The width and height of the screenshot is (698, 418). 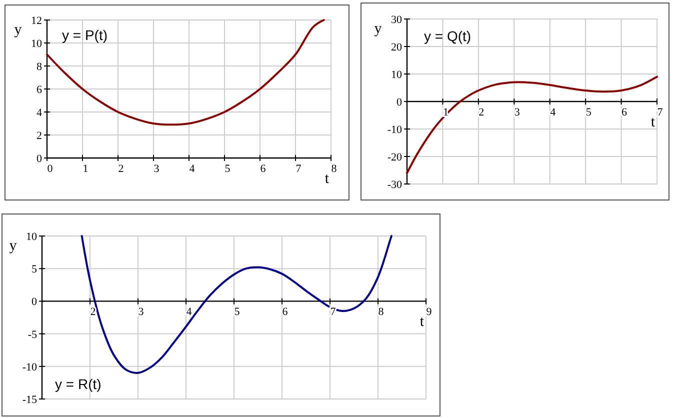 What do you see at coordinates (50, 169) in the screenshot?
I see `x-tick-label: 0` at bounding box center [50, 169].